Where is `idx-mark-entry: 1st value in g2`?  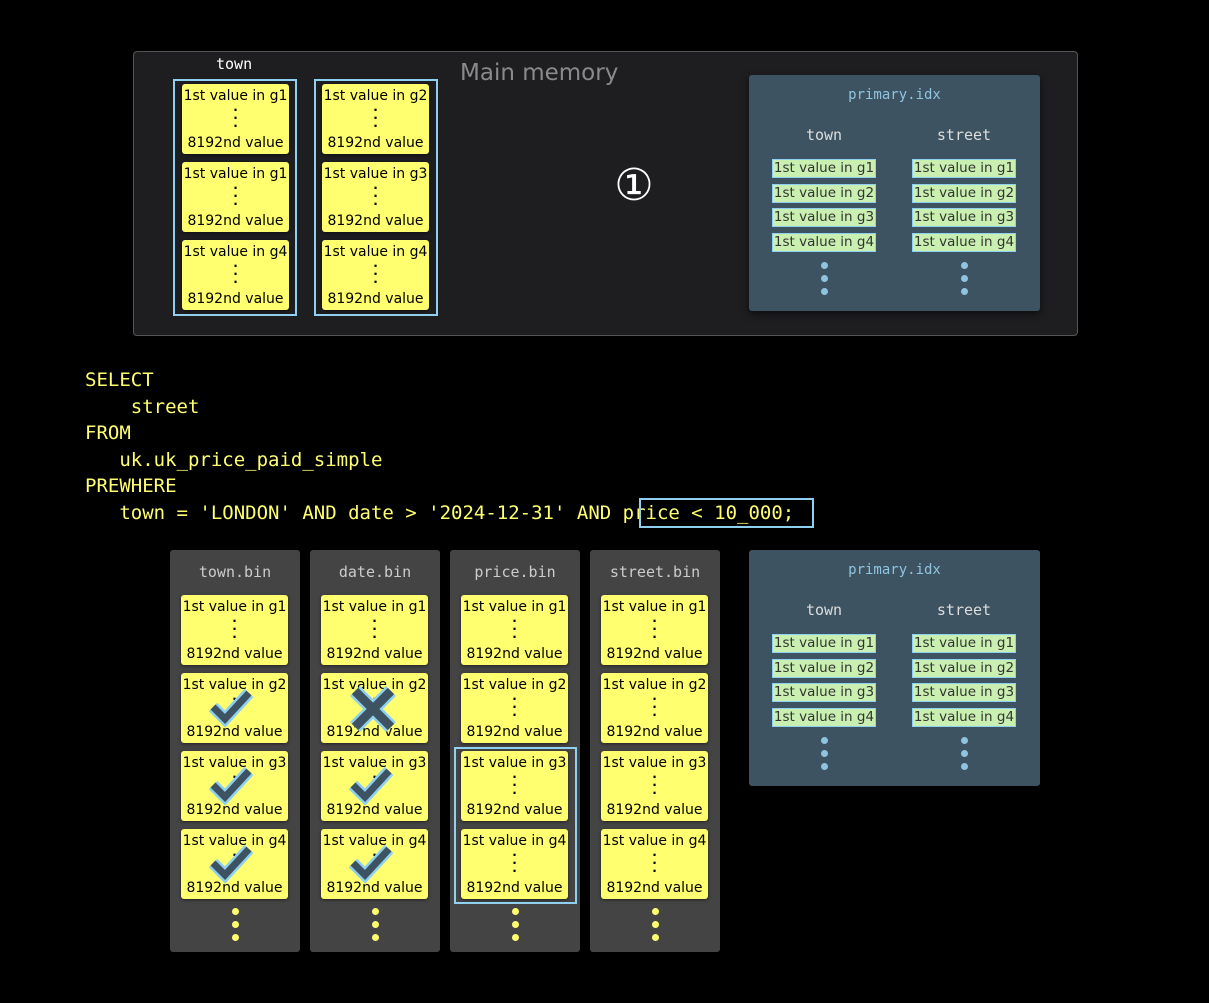 idx-mark-entry: 1st value in g2 is located at coordinates (824, 668).